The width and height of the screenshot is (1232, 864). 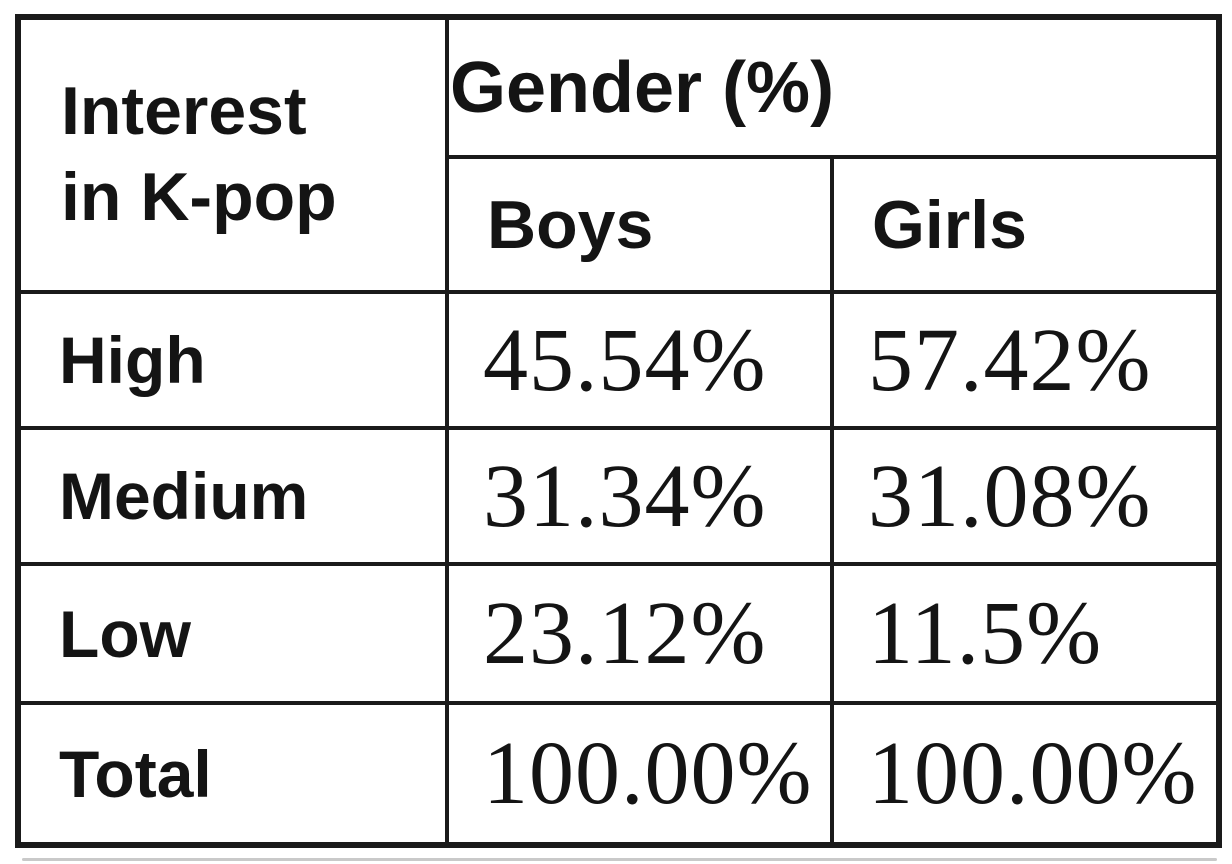 What do you see at coordinates (1025, 360) in the screenshot?
I see `cell-high-girls: 57.42%` at bounding box center [1025, 360].